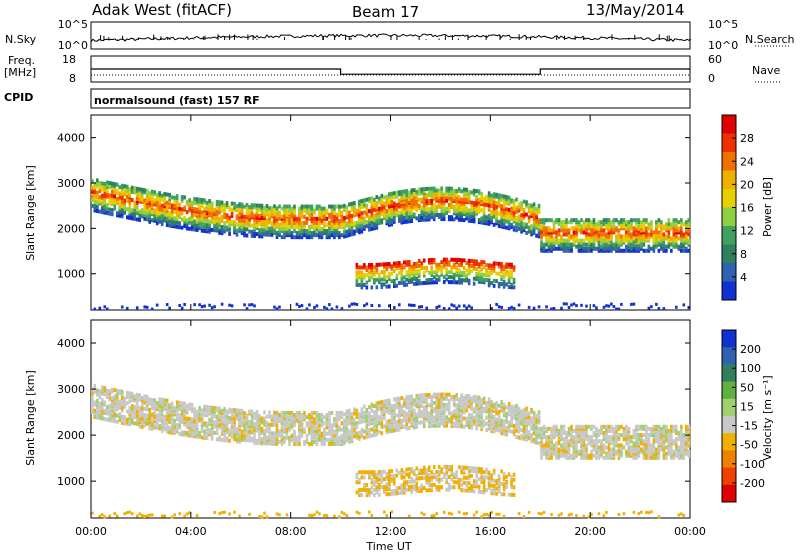 This screenshot has height=554, width=800. What do you see at coordinates (73, 24) in the screenshot?
I see `noise-left-tick-high: 10^5` at bounding box center [73, 24].